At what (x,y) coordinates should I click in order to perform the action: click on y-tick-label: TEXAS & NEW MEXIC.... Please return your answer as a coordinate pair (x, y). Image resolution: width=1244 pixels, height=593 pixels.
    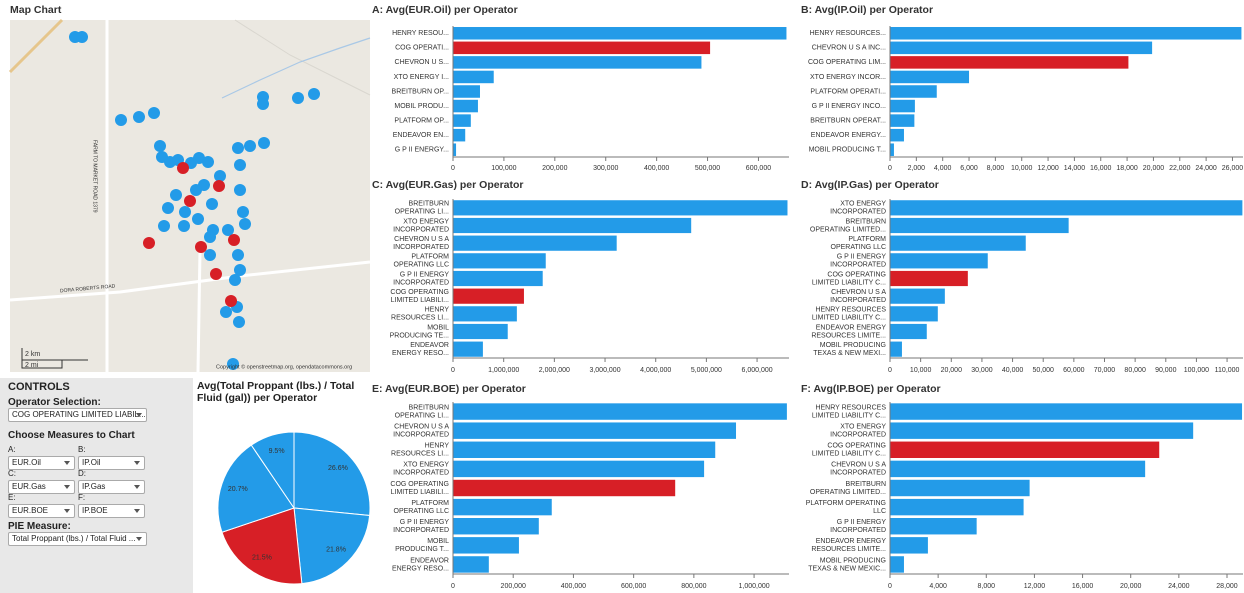
    Looking at the image, I should click on (847, 568).